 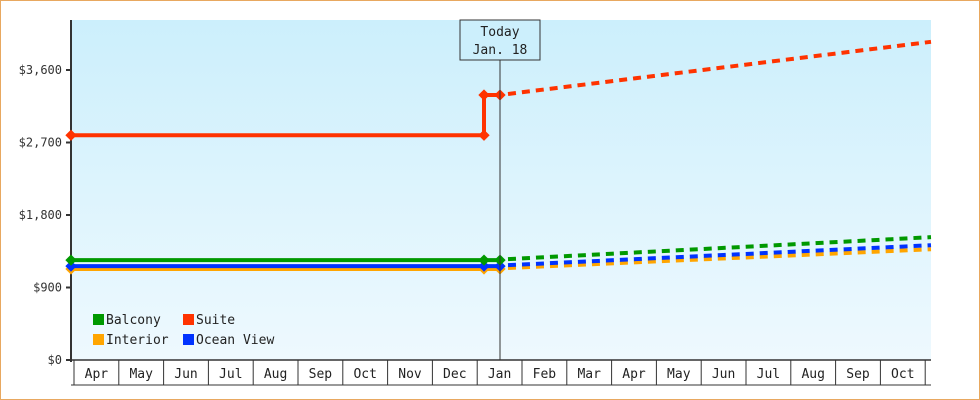 I want to click on legend-label: Ocean View, so click(x=235, y=340).